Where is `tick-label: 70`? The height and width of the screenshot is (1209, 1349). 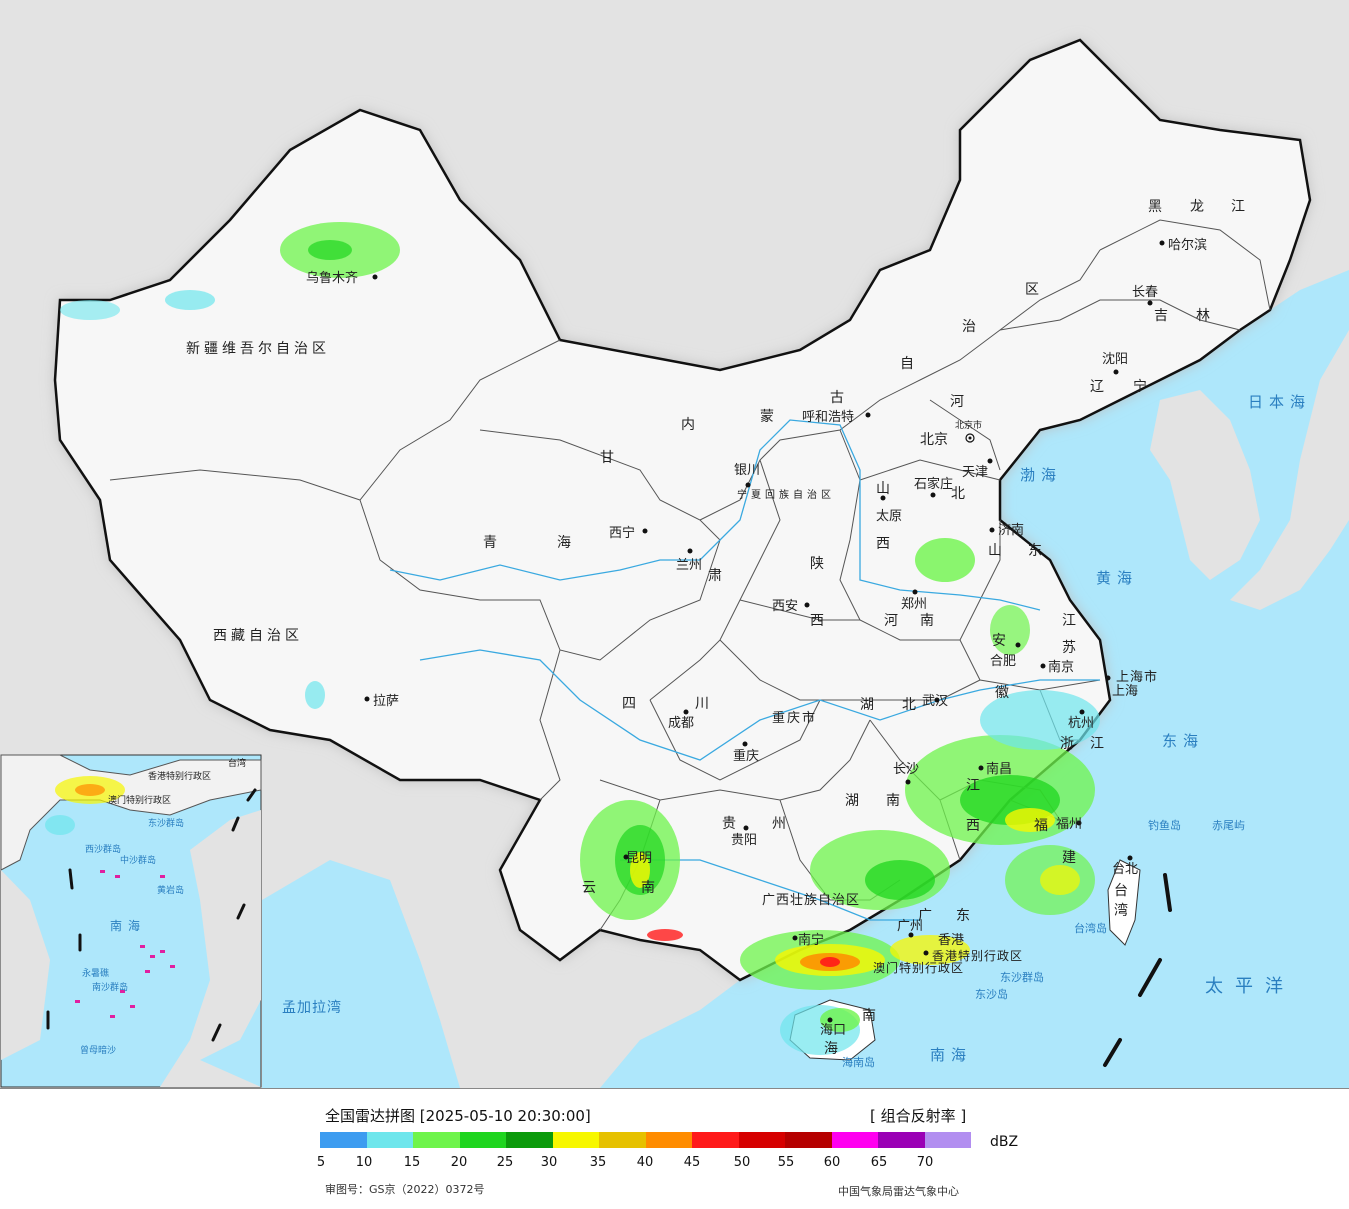
tick-label: 70 is located at coordinates (925, 1162).